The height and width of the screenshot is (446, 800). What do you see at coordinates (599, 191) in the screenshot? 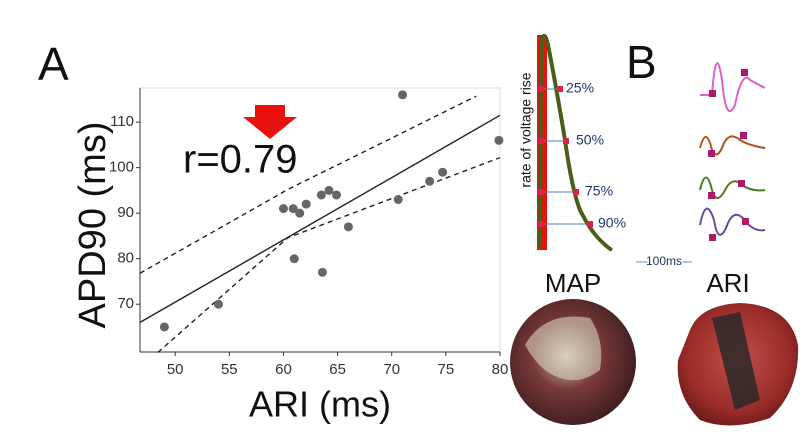
I see `level-label: 75%` at bounding box center [599, 191].